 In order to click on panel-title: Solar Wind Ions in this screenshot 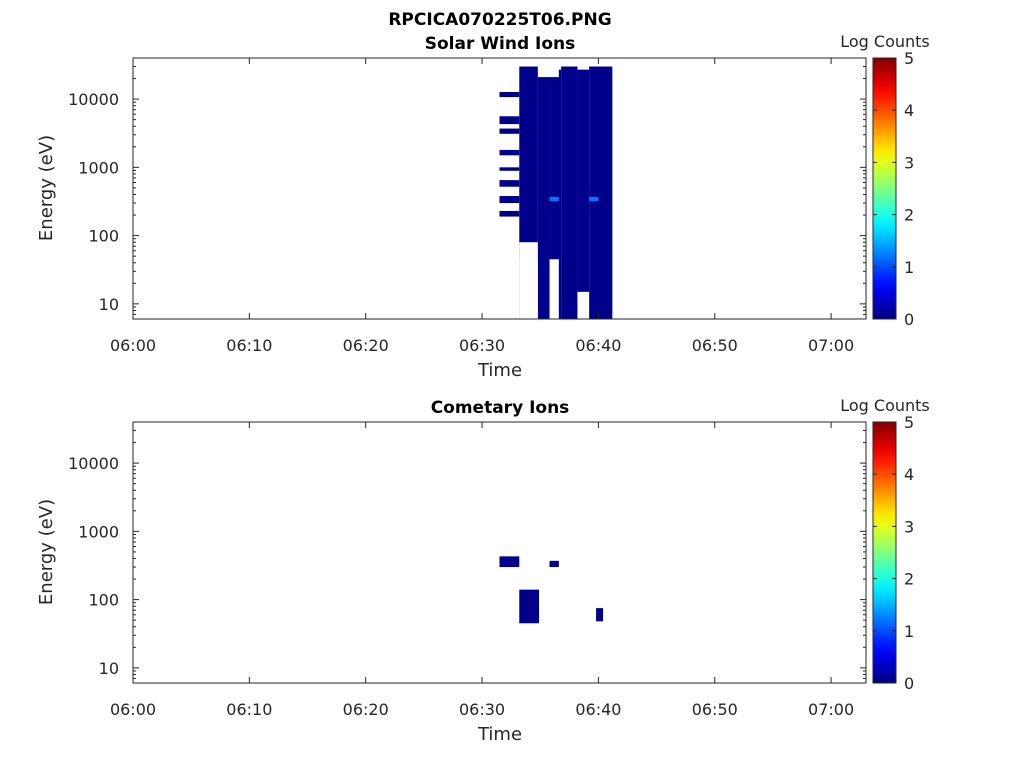, I will do `click(500, 44)`.